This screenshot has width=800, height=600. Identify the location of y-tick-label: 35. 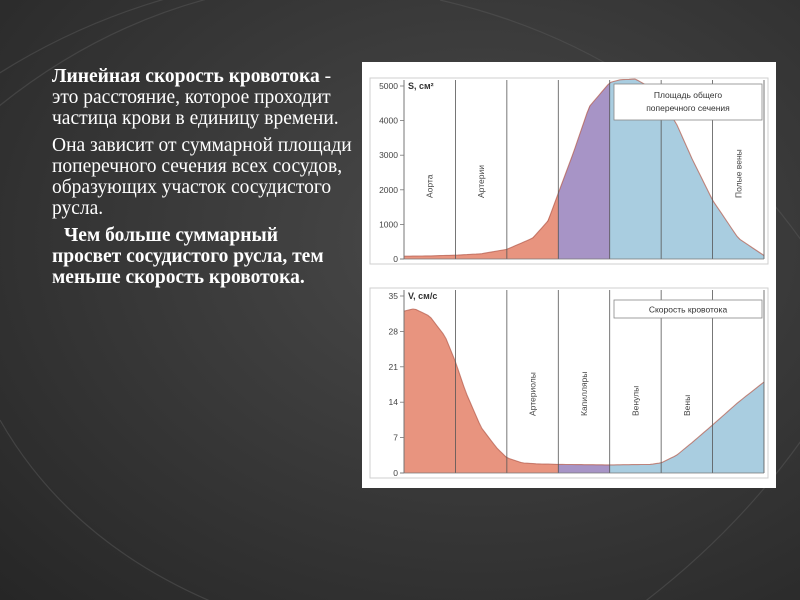
(394, 296).